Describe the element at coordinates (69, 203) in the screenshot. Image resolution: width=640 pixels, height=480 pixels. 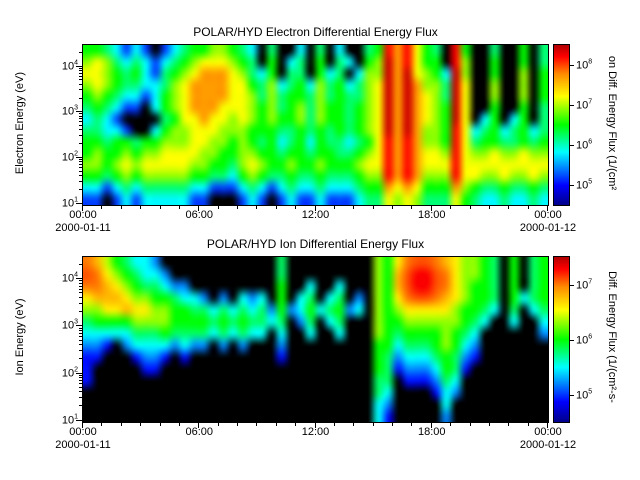
I see `y-tick-label: 10¹` at that location.